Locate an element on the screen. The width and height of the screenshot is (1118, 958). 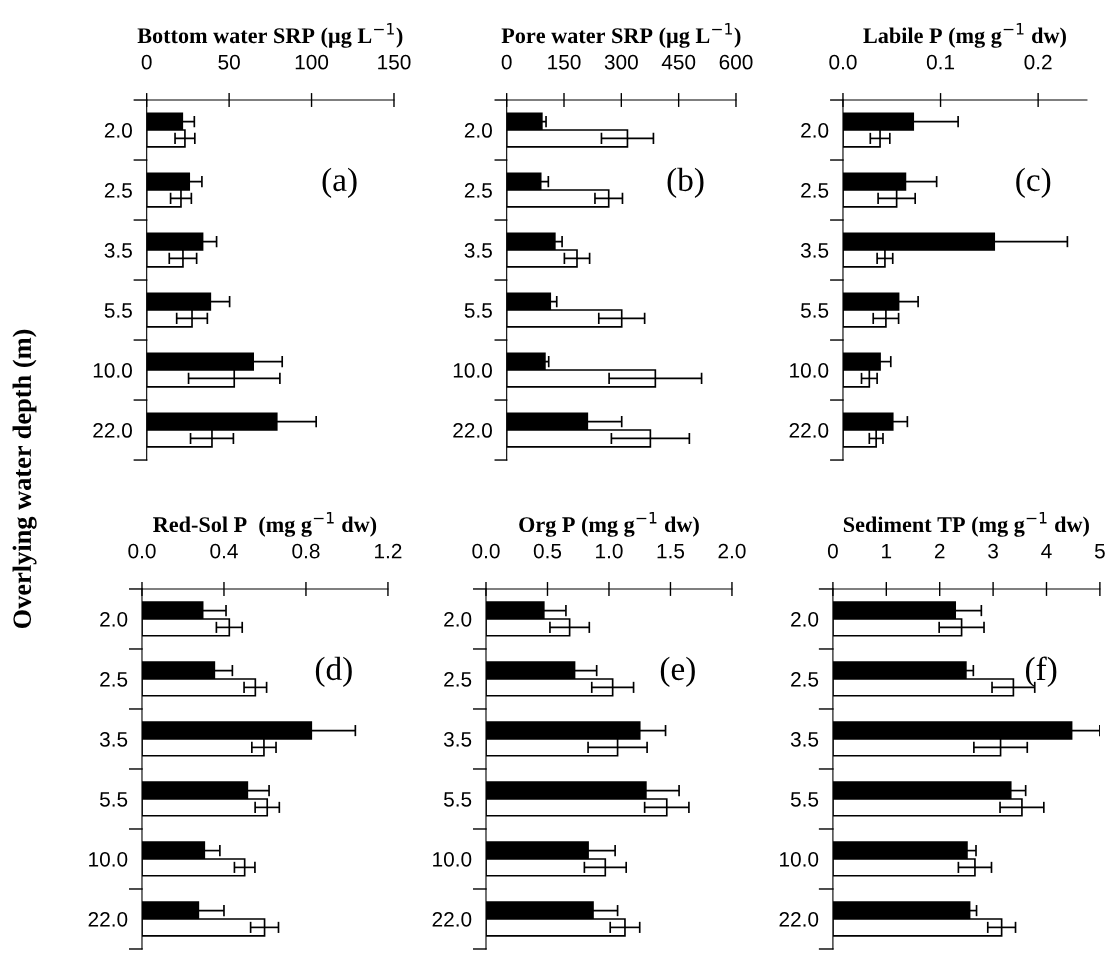
annotation: (c) is located at coordinates (1033, 182).